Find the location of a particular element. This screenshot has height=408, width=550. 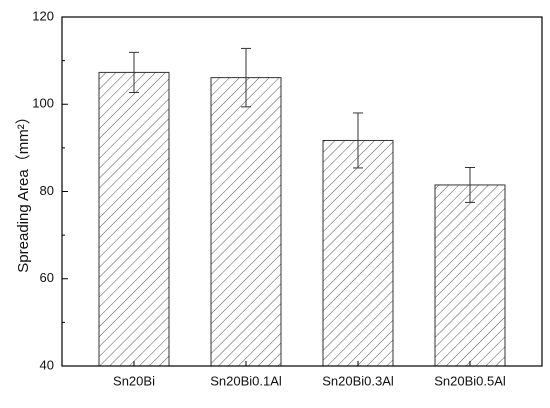

x-tick-label: Sn20Bi0.1Al is located at coordinates (246, 380).